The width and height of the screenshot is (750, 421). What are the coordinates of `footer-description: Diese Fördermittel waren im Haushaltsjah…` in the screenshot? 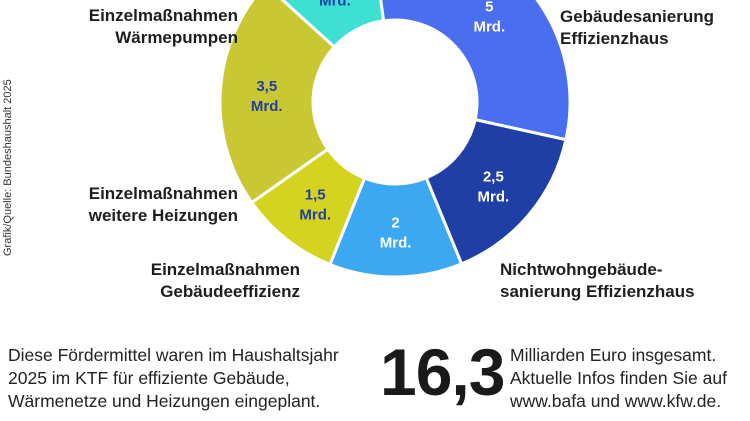 It's located at (173, 378).